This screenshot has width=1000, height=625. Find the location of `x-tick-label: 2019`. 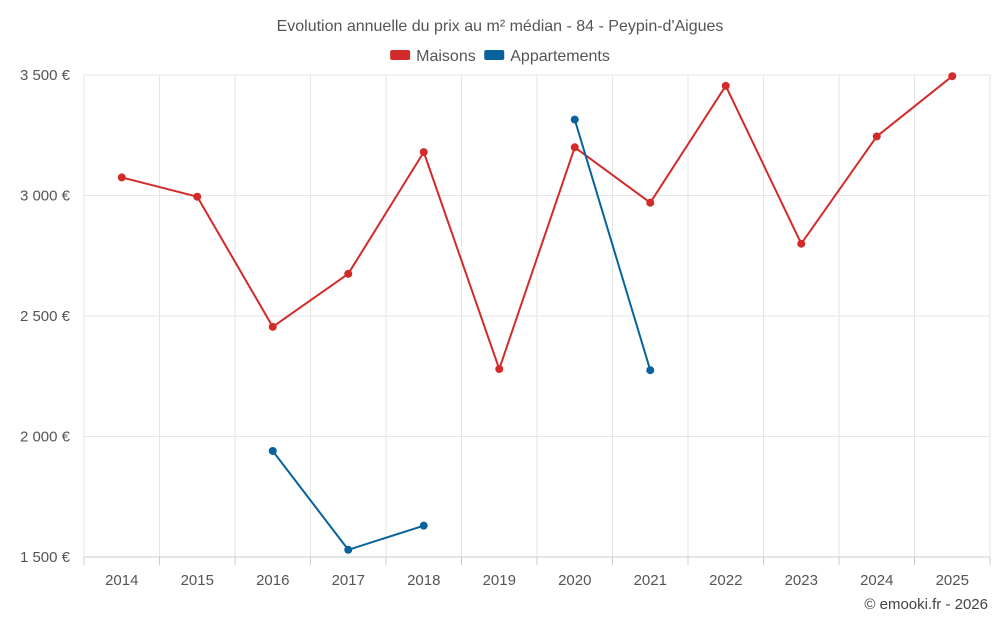

x-tick-label: 2019 is located at coordinates (499, 580).